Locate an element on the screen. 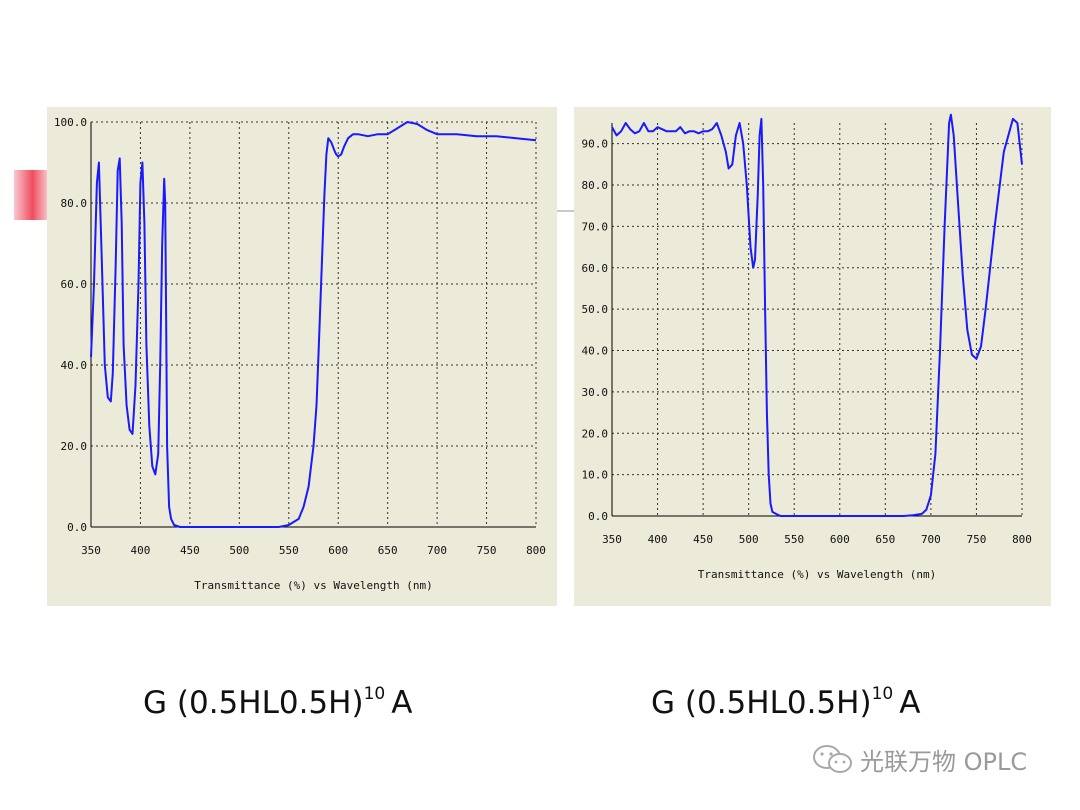 This screenshot has width=1080, height=810. slide-accent-line is located at coordinates (565, 211).